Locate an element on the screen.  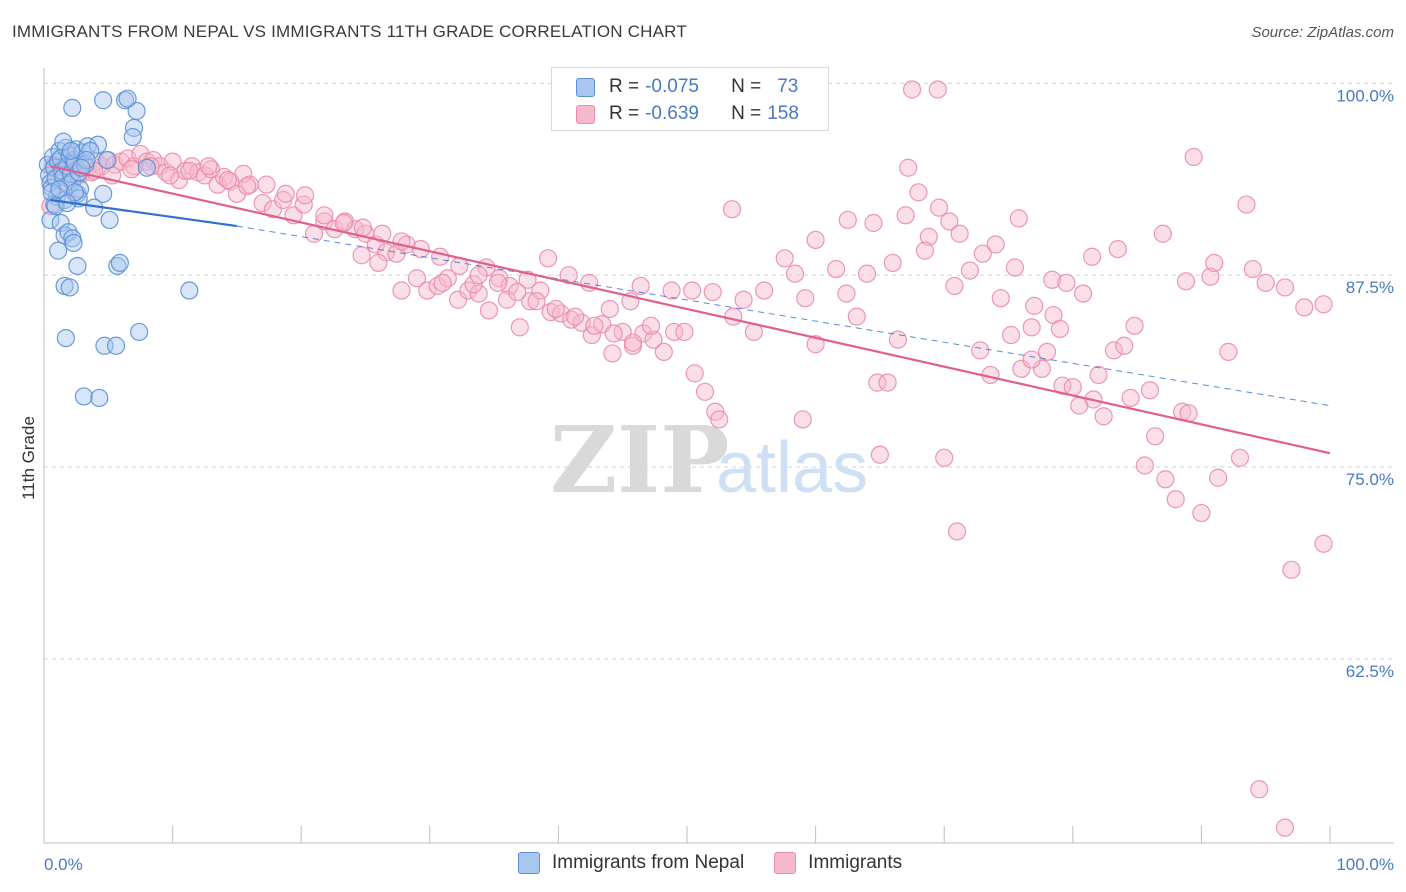
y-tick-label: 75.0% is located at coordinates (1370, 479).